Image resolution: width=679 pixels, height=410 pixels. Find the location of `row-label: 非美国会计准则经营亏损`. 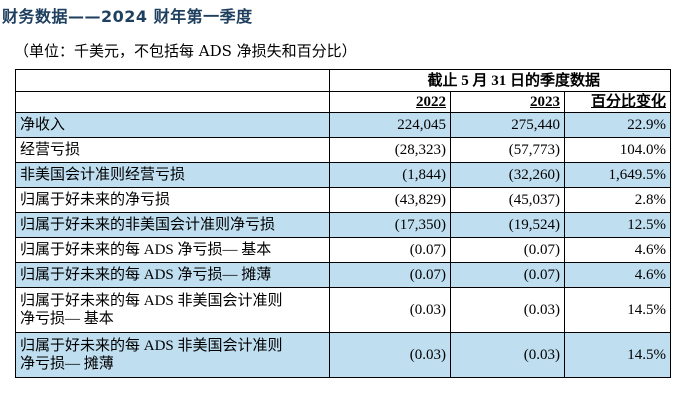

row-label: 非美国会计准则经营亏损 is located at coordinates (172, 175).